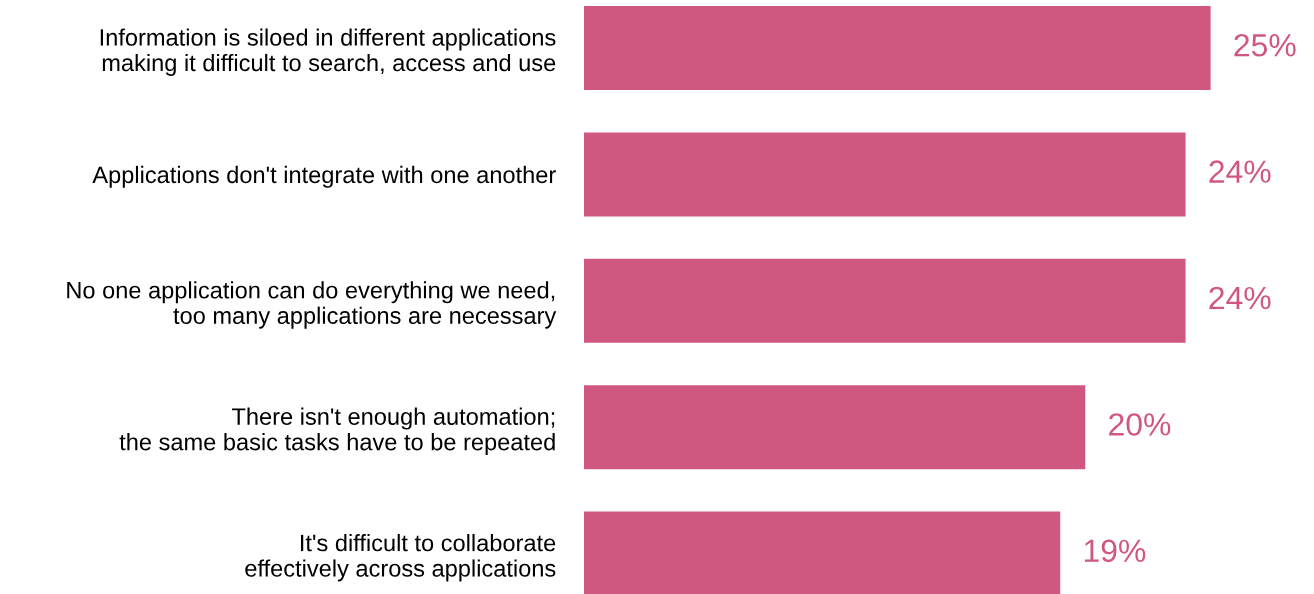 The image size is (1314, 594). What do you see at coordinates (324, 176) in the screenshot?
I see `y-tick-label: Applications don't integrate with one another` at bounding box center [324, 176].